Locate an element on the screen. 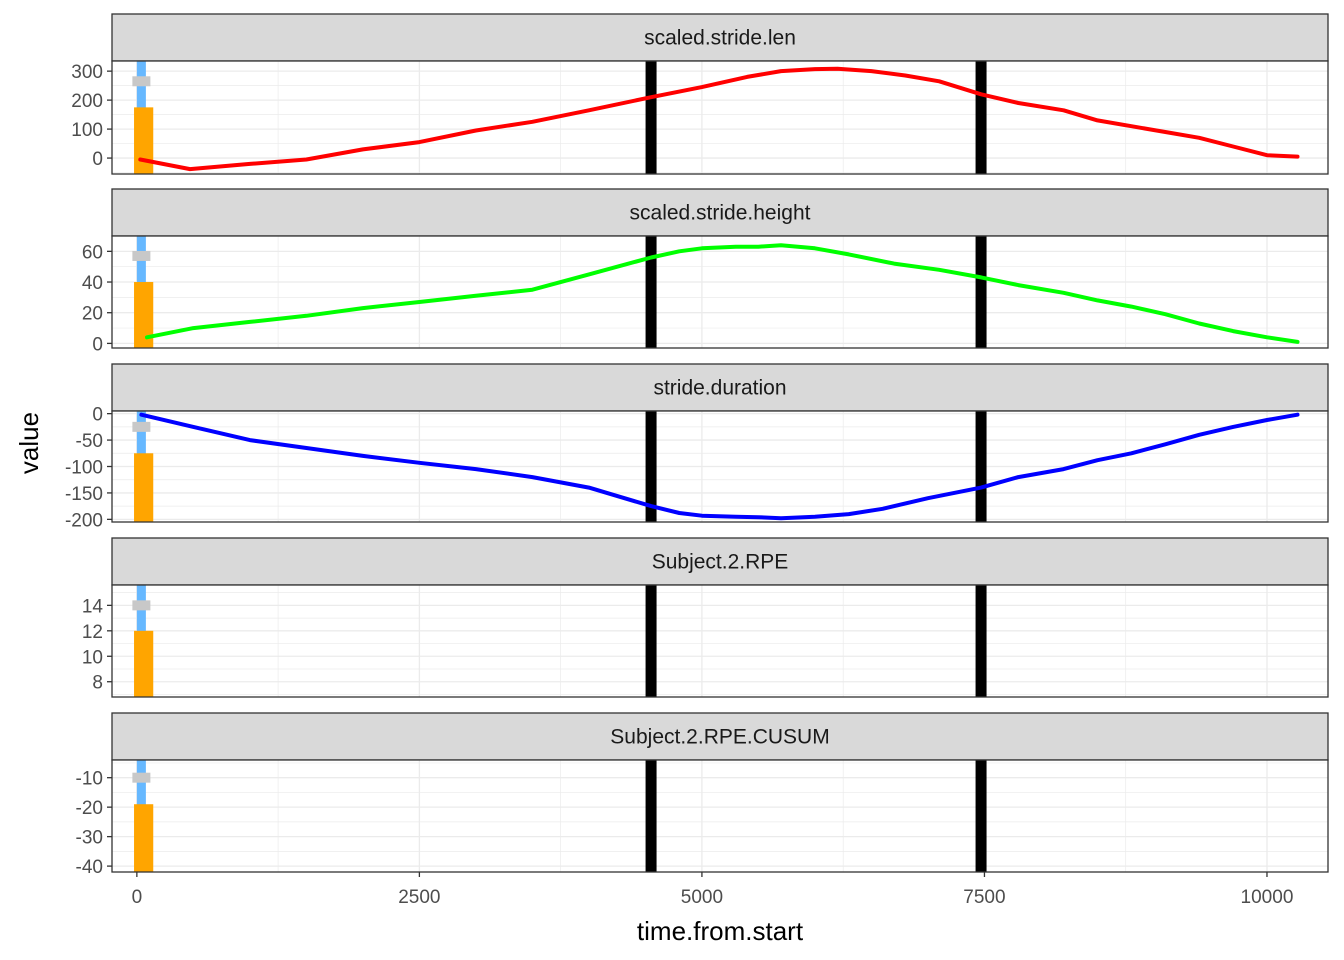 The height and width of the screenshot is (960, 1344). facet-strip-label: scaled.stride.height is located at coordinates (720, 213).